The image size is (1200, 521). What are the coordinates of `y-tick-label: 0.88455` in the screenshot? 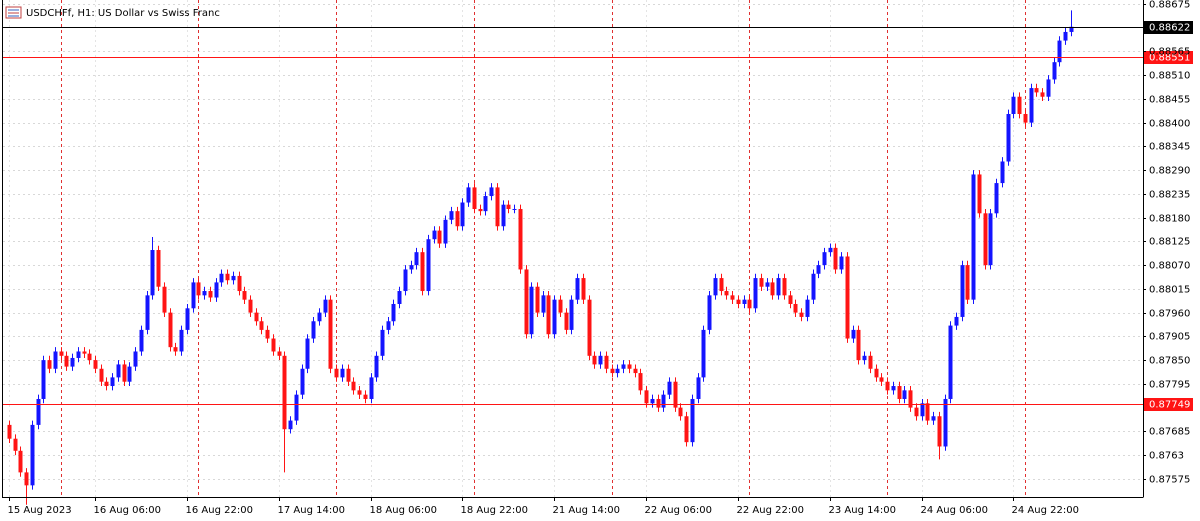 It's located at (1169, 100).